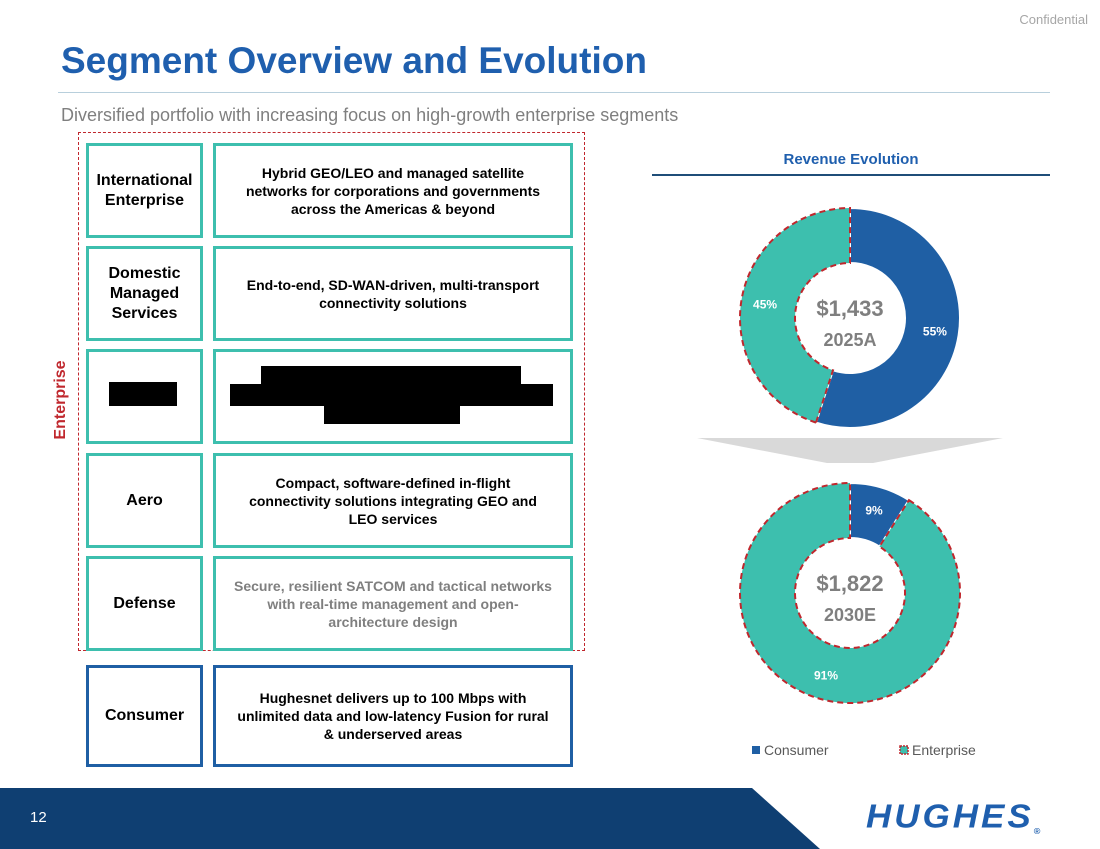 The height and width of the screenshot is (849, 1100). What do you see at coordinates (144, 190) in the screenshot?
I see `segment-name-international-enterprise: International Enterprise` at bounding box center [144, 190].